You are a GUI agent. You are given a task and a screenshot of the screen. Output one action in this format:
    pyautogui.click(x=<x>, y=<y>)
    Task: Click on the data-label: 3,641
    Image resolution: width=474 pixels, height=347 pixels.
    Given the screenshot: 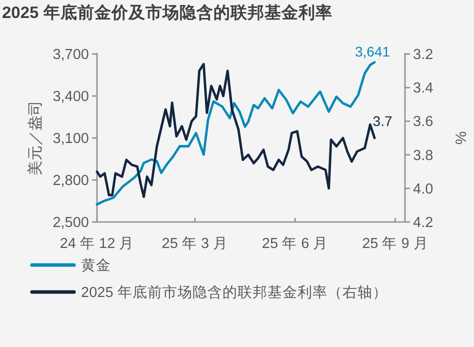 What is the action you would take?
    pyautogui.click(x=372, y=51)
    